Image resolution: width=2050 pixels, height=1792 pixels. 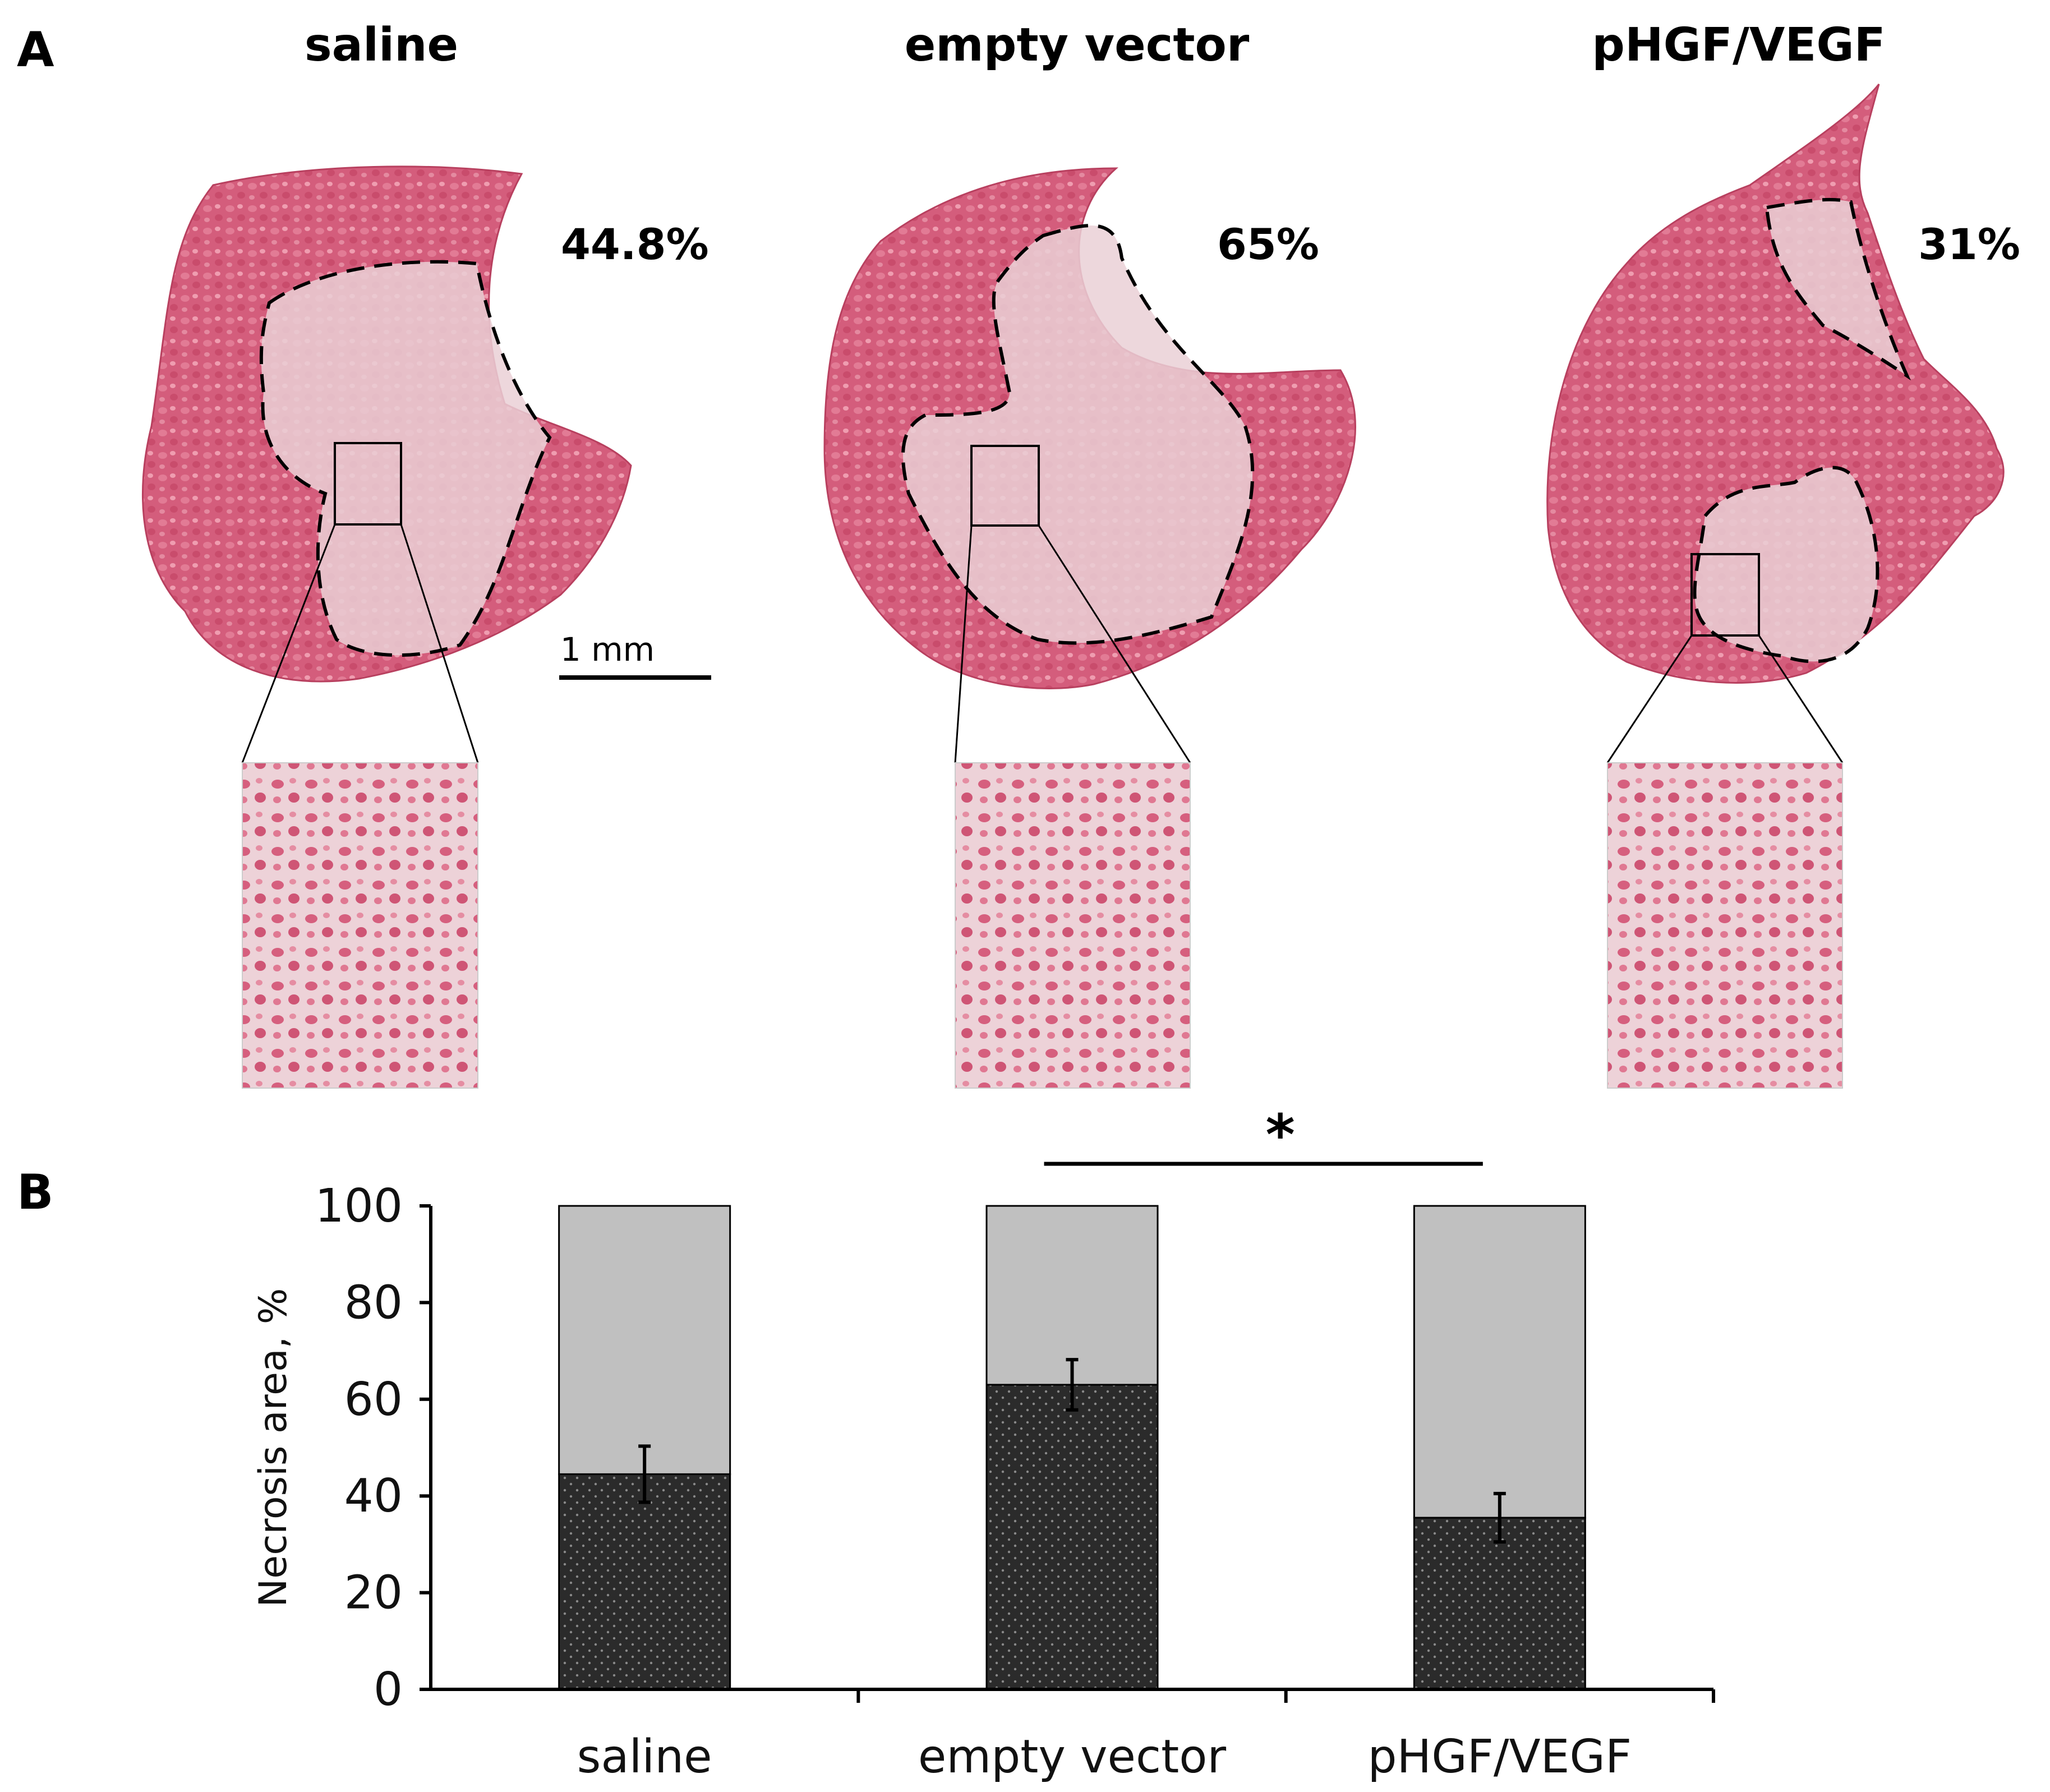 I want to click on y-tick-label-100: 100, so click(x=359, y=1206).